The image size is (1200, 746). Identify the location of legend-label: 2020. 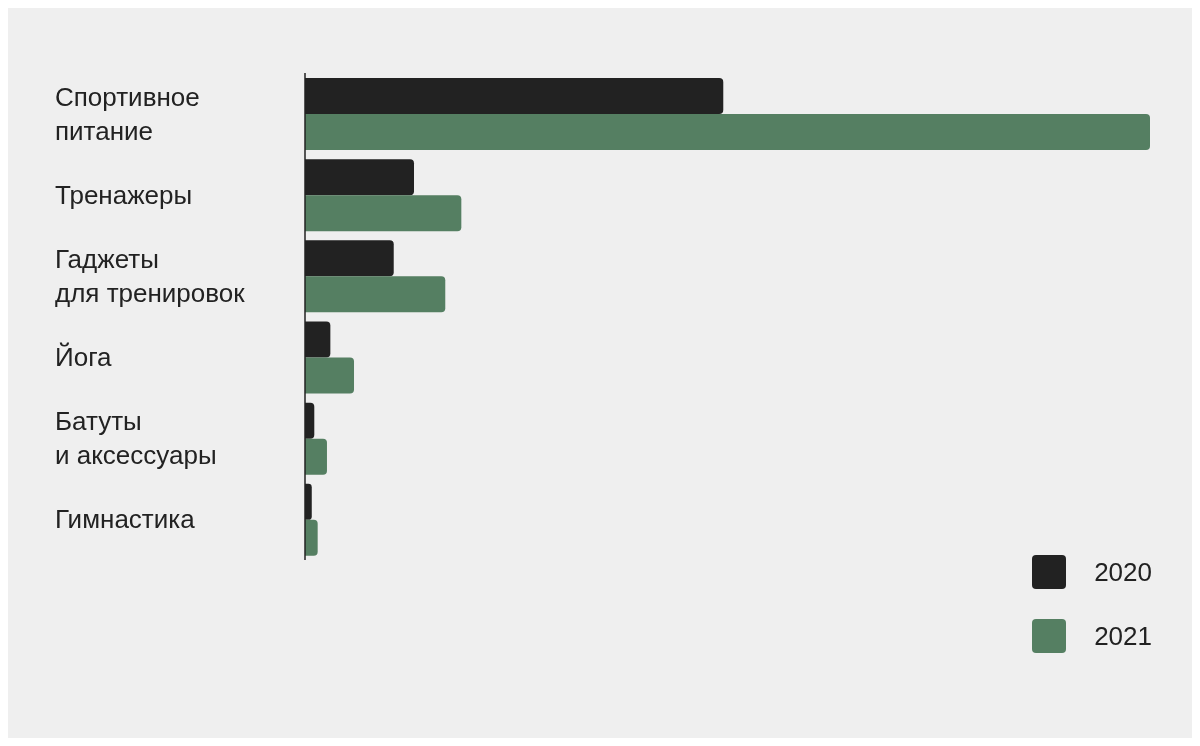
(1123, 572).